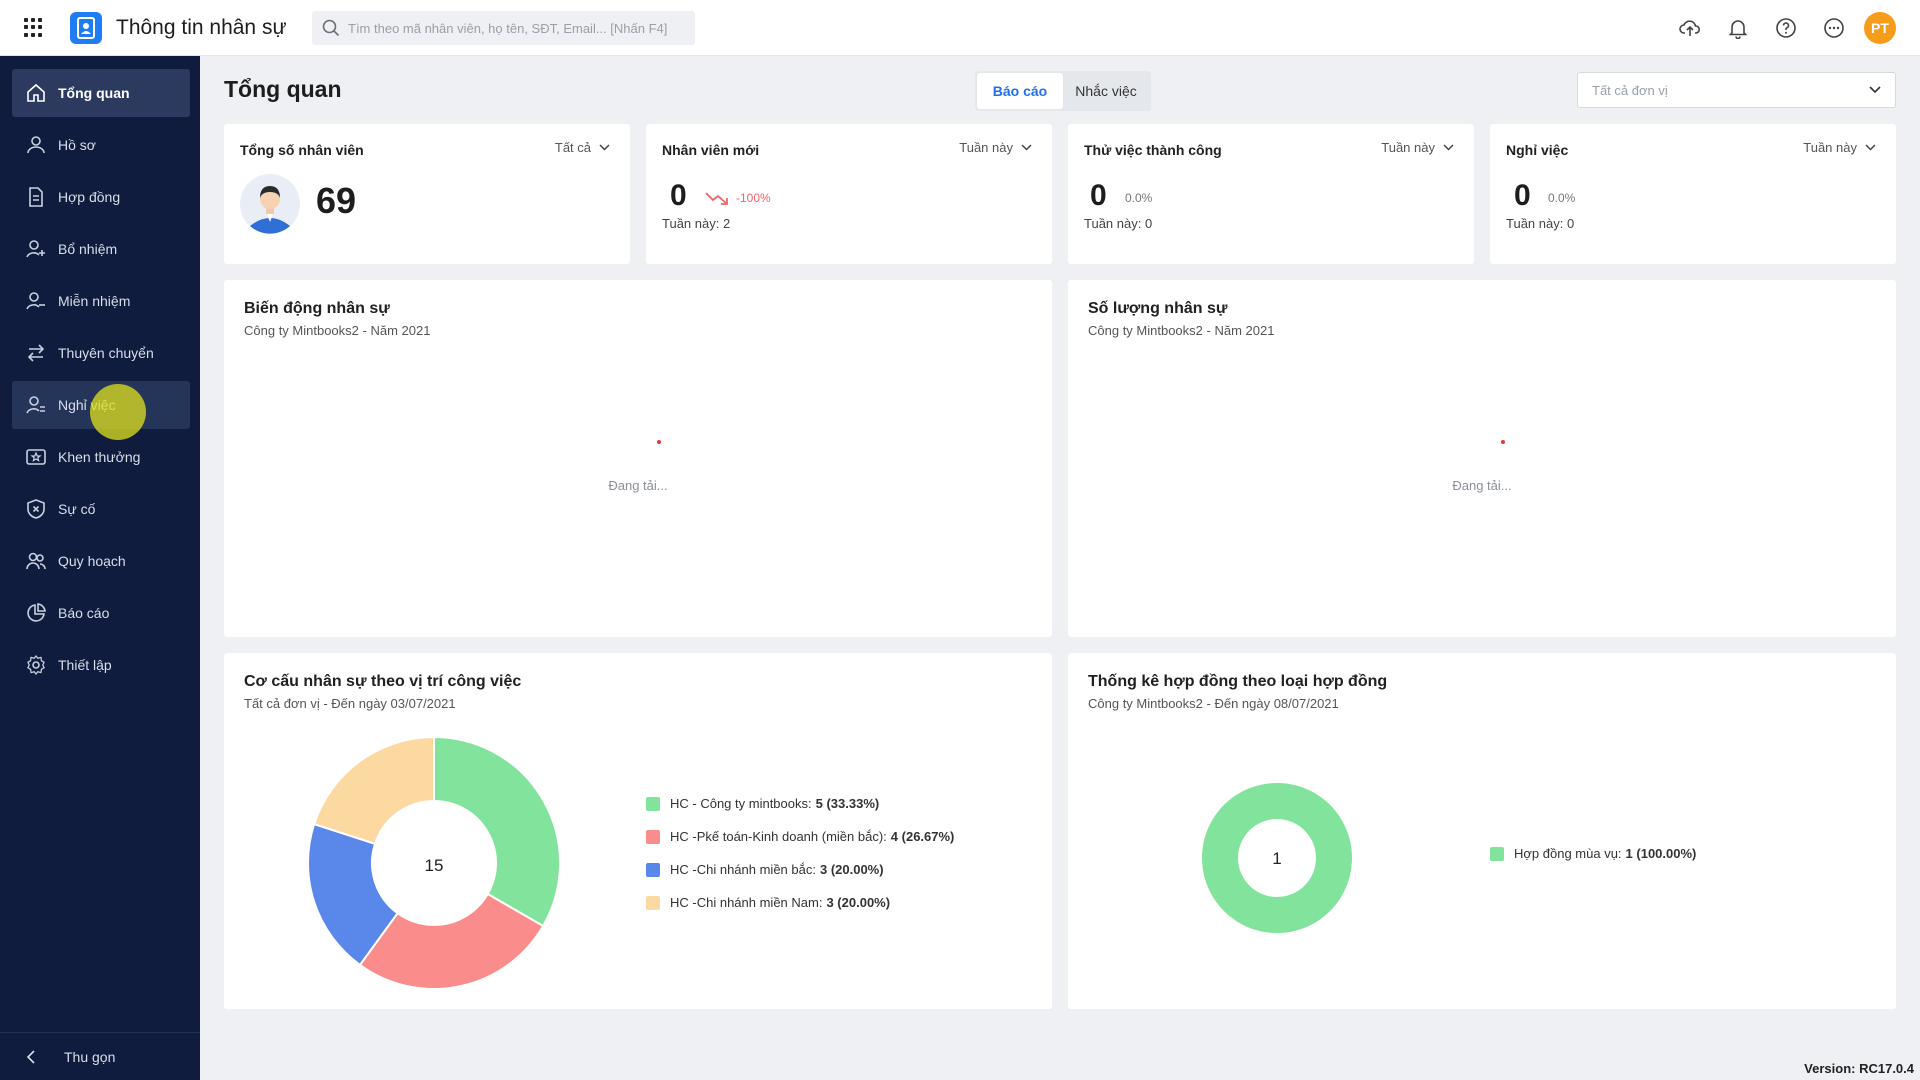  Describe the element at coordinates (753, 198) in the screenshot. I see `kpi-change: -100%` at that location.